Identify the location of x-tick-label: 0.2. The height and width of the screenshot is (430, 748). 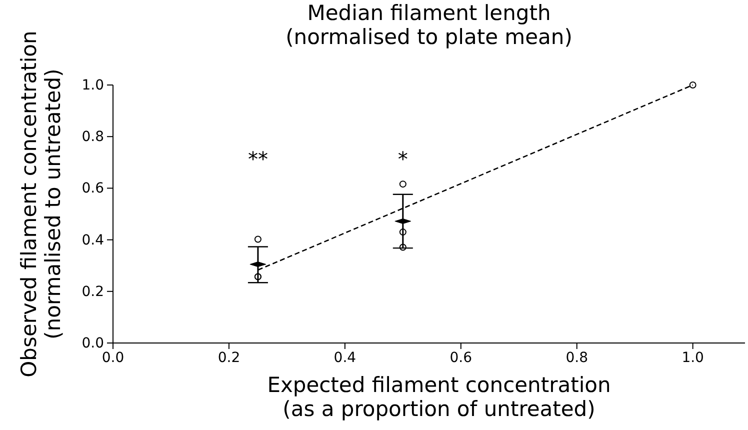
(229, 358).